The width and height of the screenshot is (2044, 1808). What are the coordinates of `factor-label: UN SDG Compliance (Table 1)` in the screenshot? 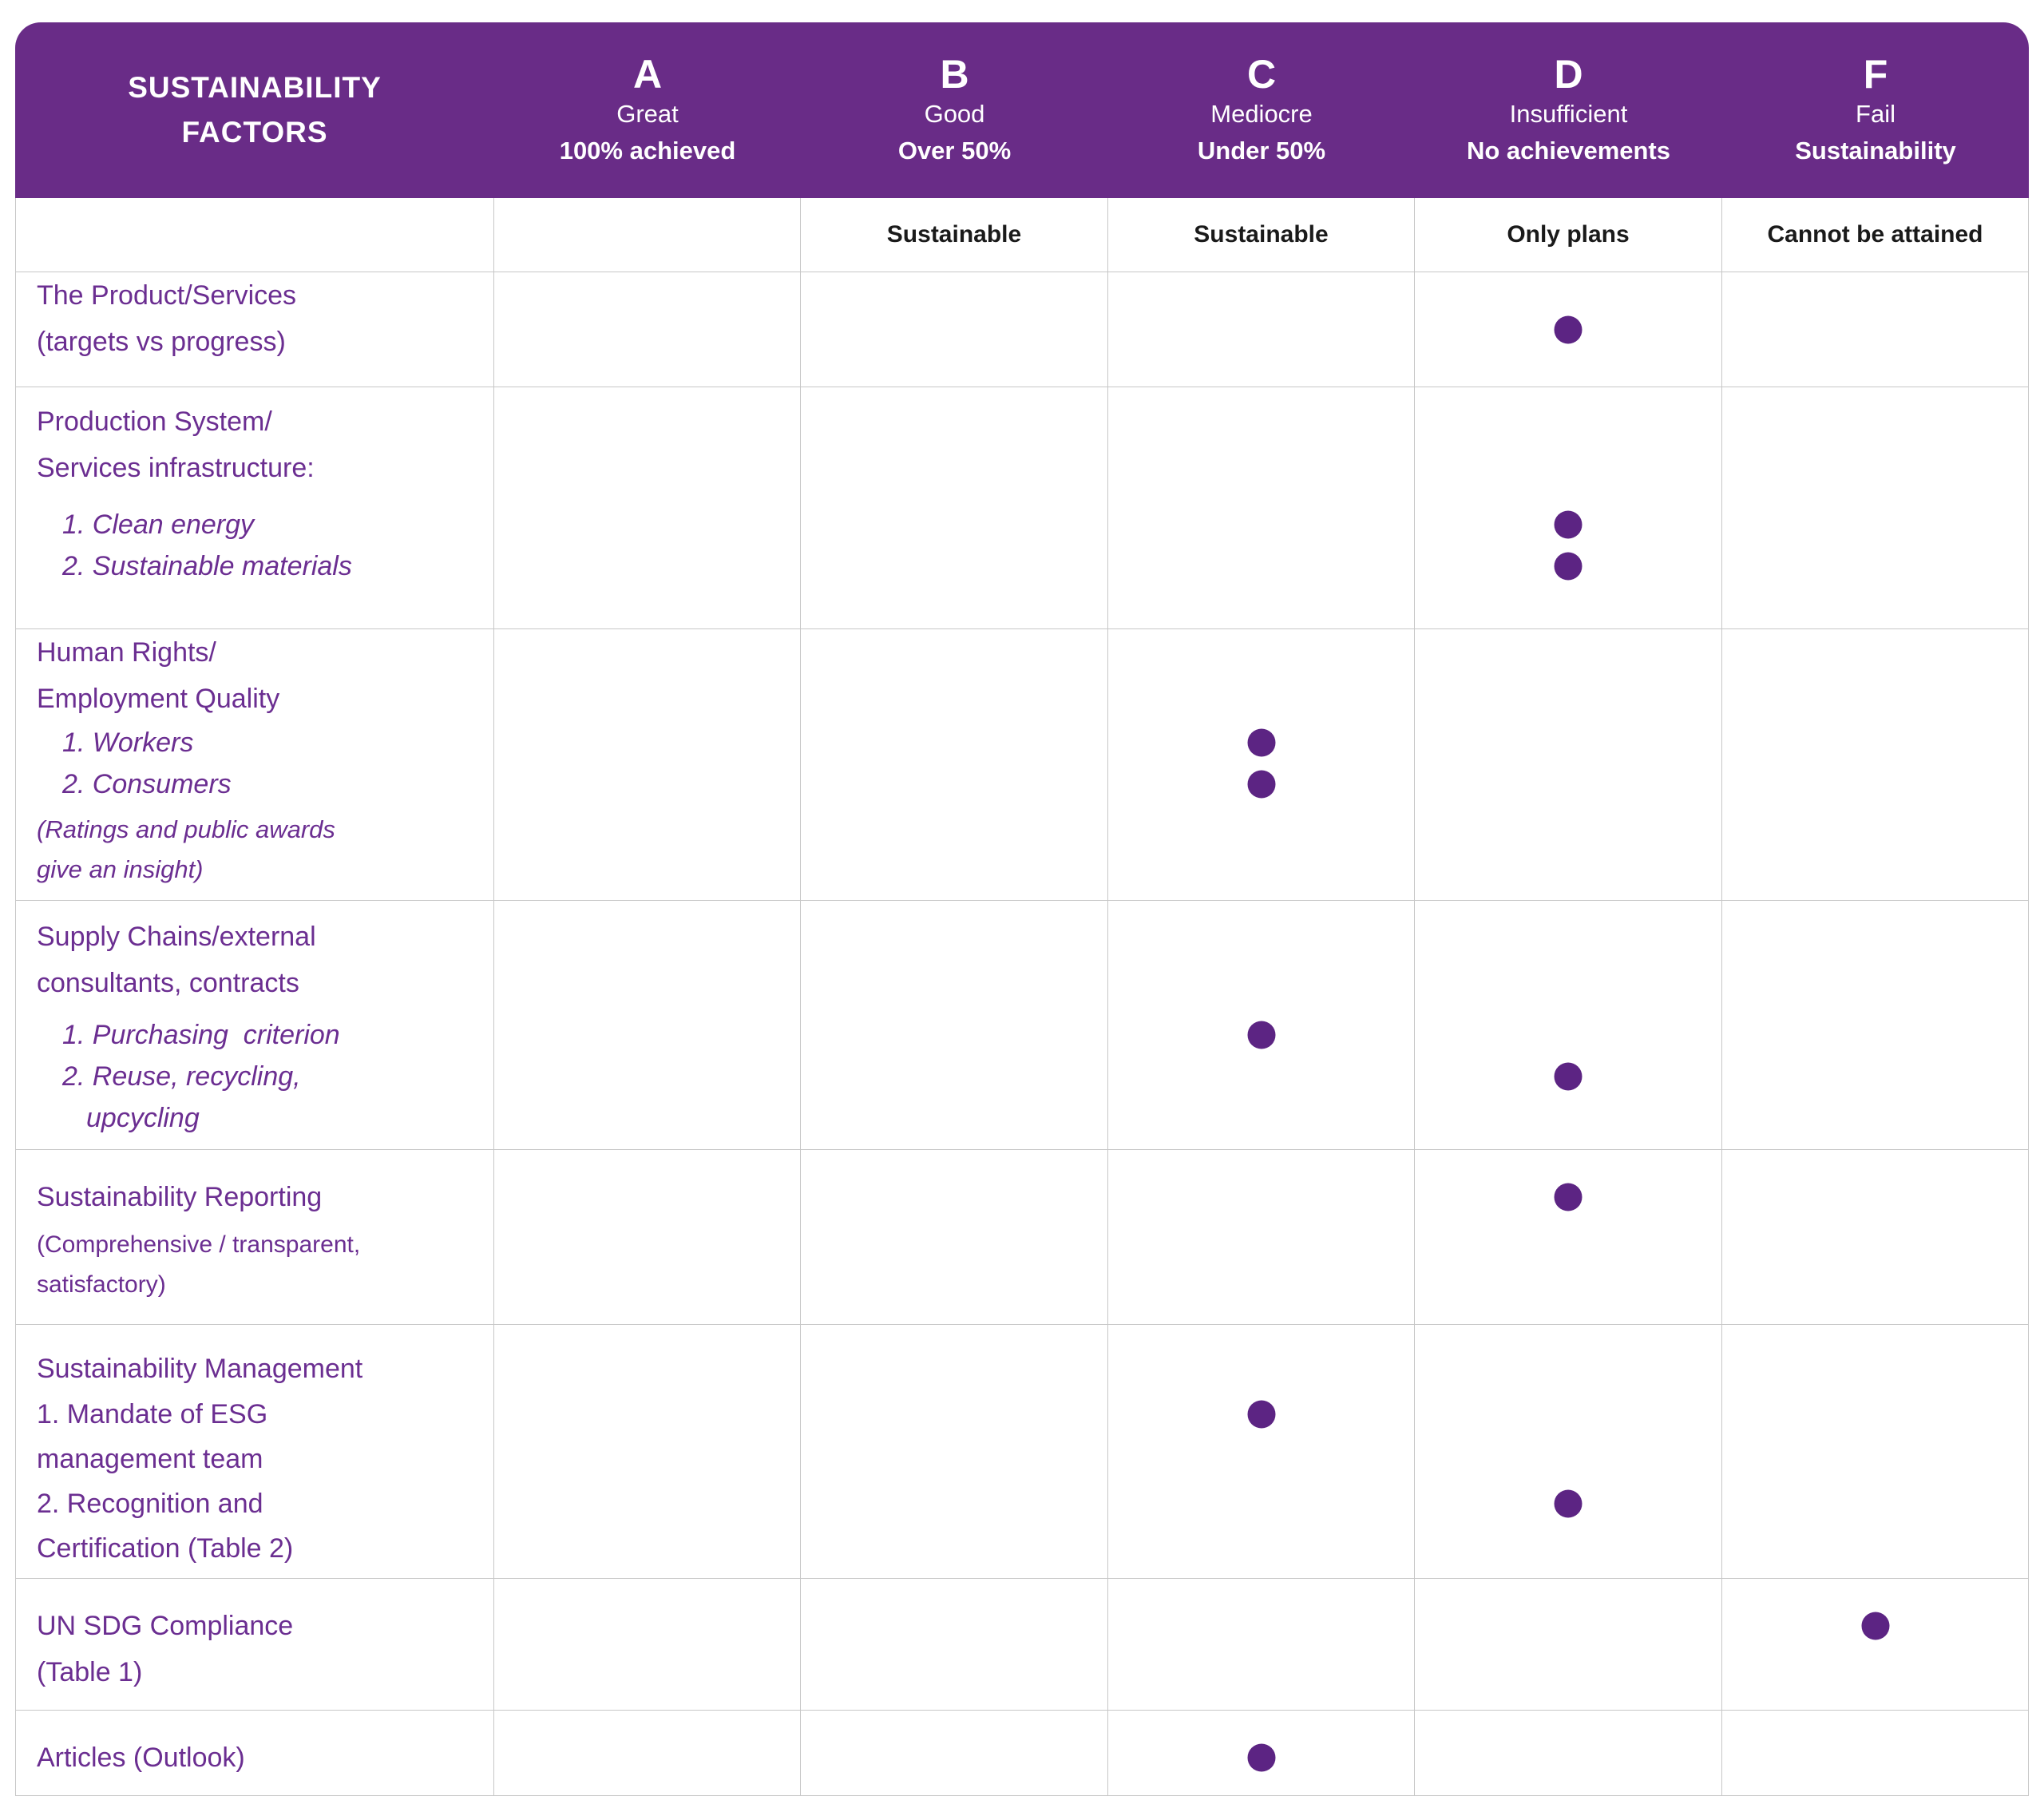 It's located at (254, 1645).